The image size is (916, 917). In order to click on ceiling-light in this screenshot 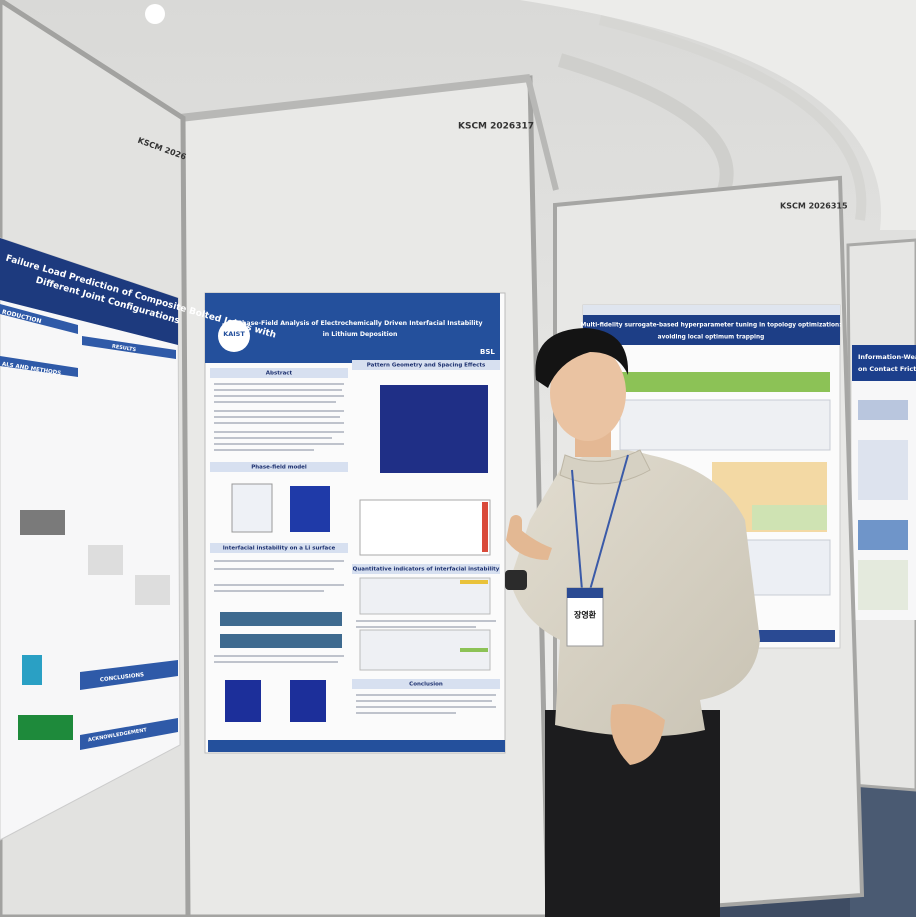, I will do `click(155, 14)`.